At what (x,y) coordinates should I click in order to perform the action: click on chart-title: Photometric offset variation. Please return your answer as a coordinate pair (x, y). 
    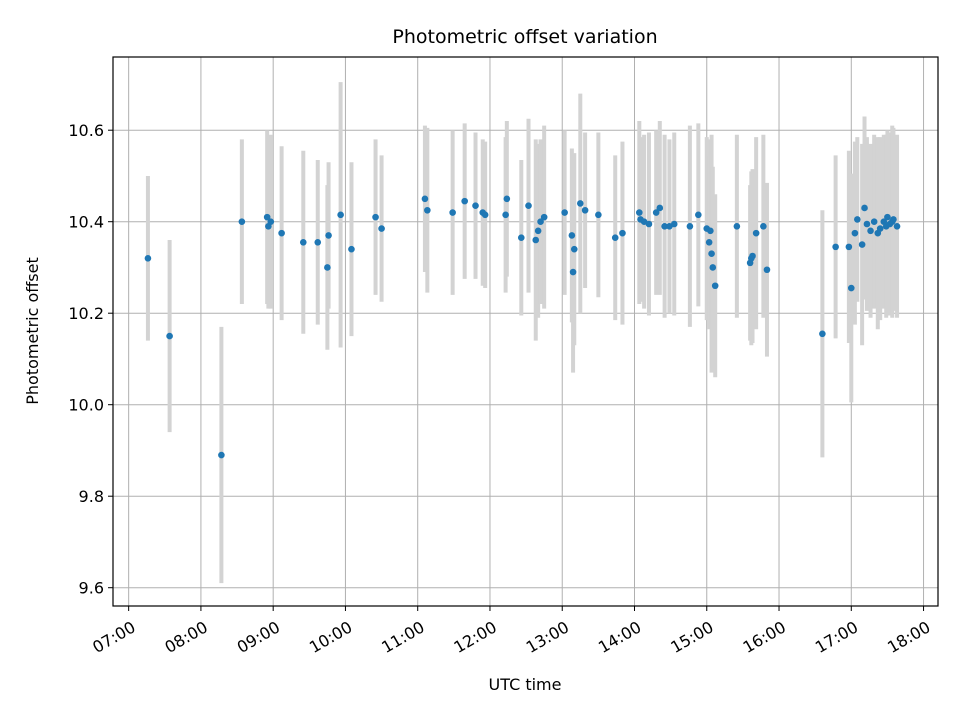
    Looking at the image, I should click on (524, 37).